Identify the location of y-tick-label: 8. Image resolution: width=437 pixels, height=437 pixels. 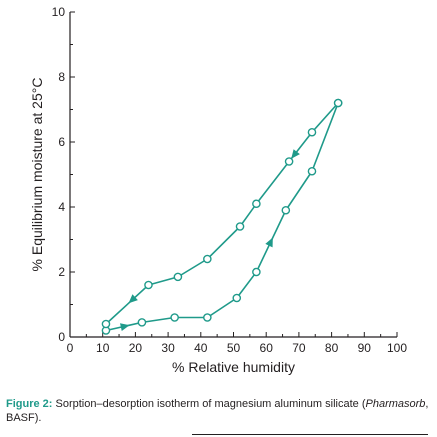
(61, 77).